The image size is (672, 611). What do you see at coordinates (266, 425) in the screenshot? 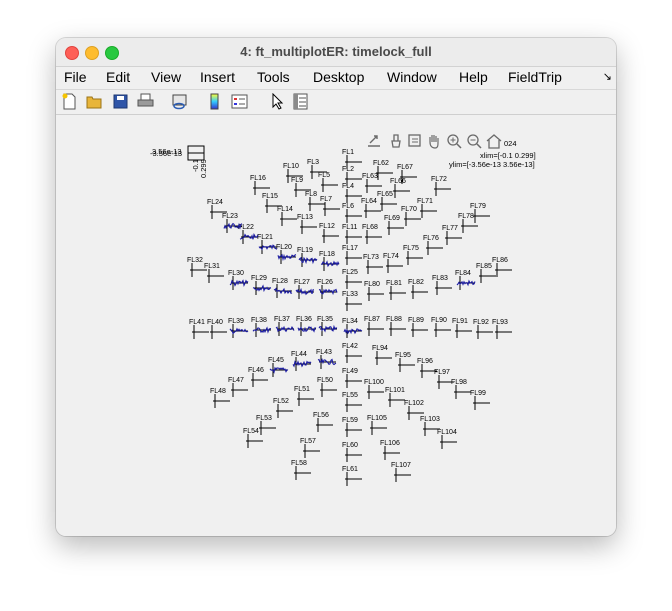
I see `channel-fl53: FL53` at bounding box center [266, 425].